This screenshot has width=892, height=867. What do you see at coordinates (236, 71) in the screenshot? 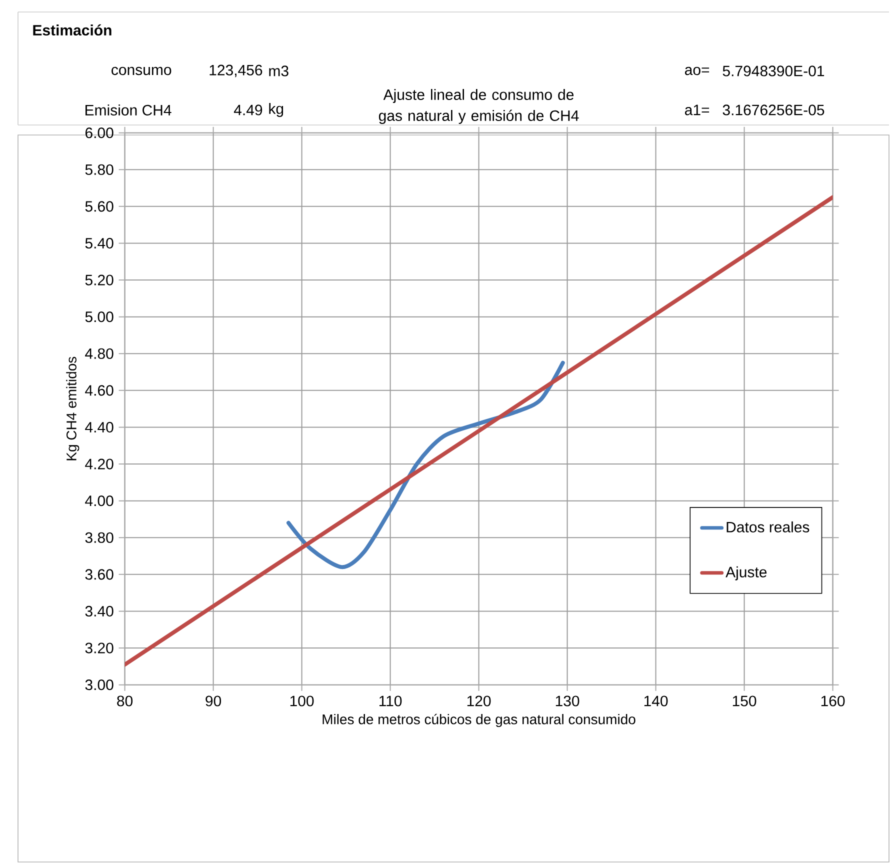
I see `text: 123,456` at bounding box center [236, 71].